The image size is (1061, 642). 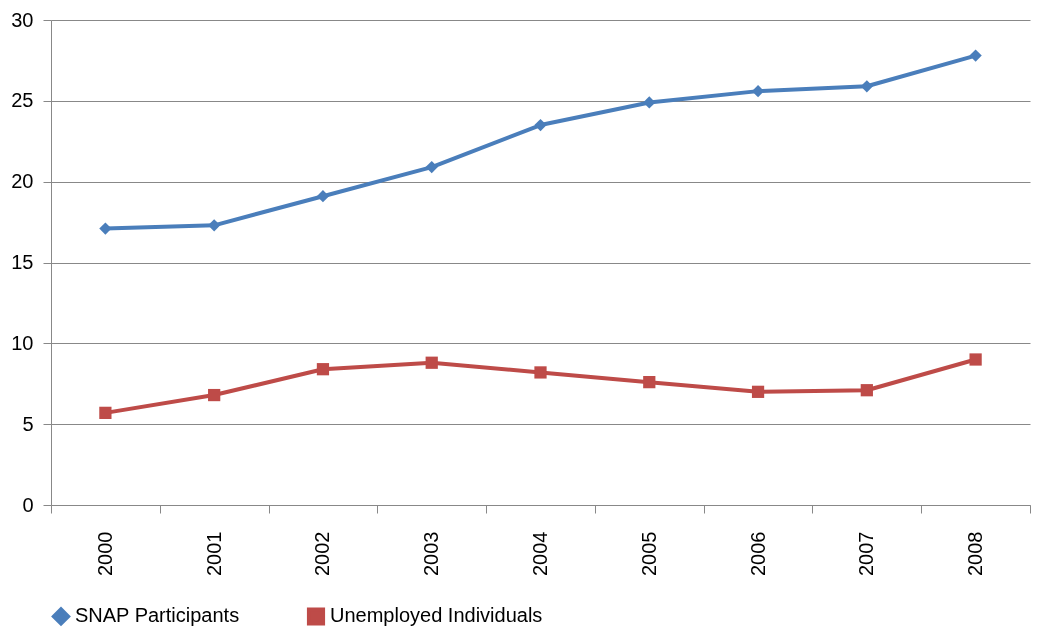 What do you see at coordinates (22, 19) in the screenshot?
I see `y-tick-label: 30` at bounding box center [22, 19].